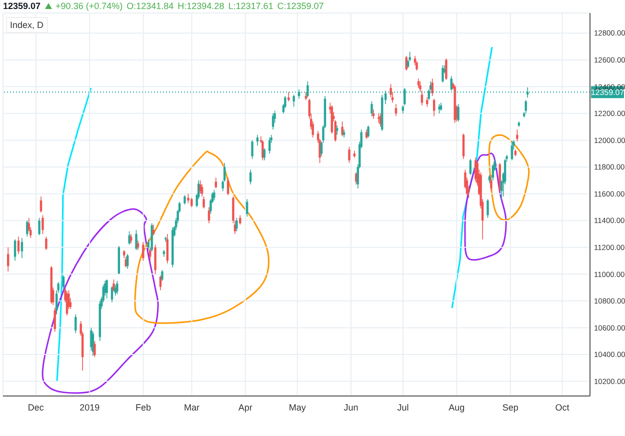 This screenshot has height=436, width=625. I want to click on x-tick-label: Sep, so click(510, 407).